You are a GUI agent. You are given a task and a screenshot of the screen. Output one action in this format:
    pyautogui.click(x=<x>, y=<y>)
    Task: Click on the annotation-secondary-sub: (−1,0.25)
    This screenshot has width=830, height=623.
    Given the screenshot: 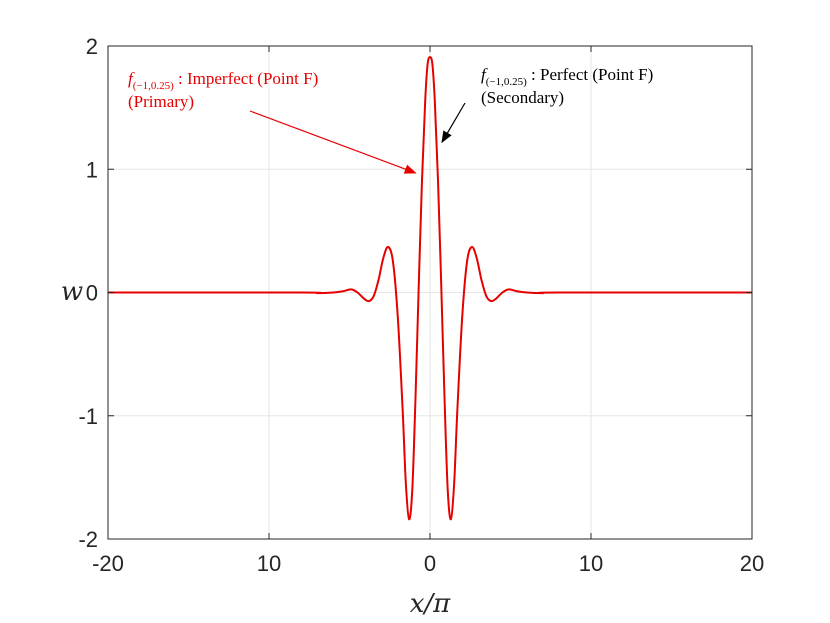 What is the action you would take?
    pyautogui.click(x=506, y=82)
    